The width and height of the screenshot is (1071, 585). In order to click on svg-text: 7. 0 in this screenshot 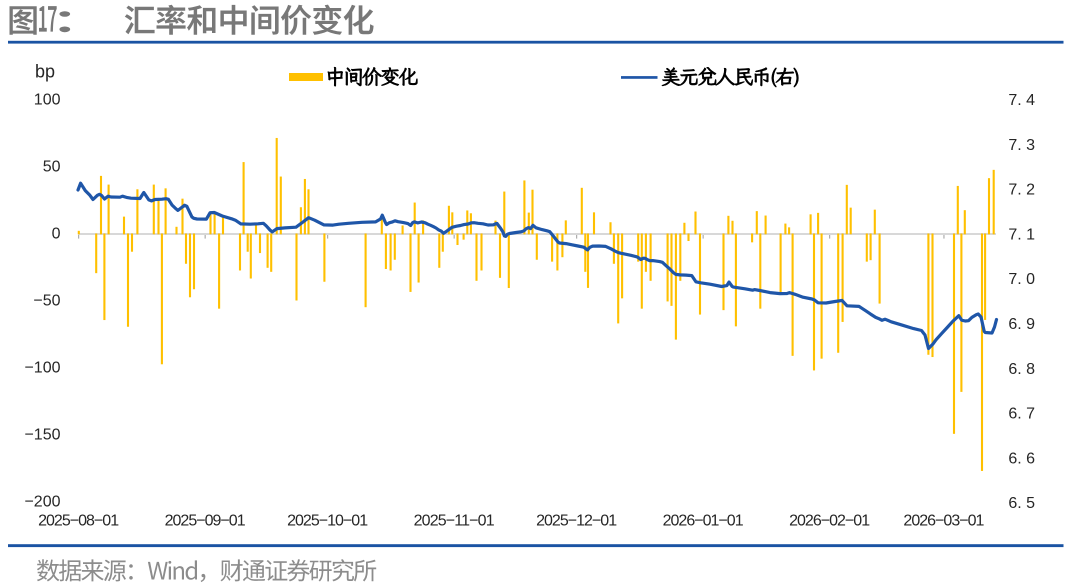, I will do `click(1021, 279)`.